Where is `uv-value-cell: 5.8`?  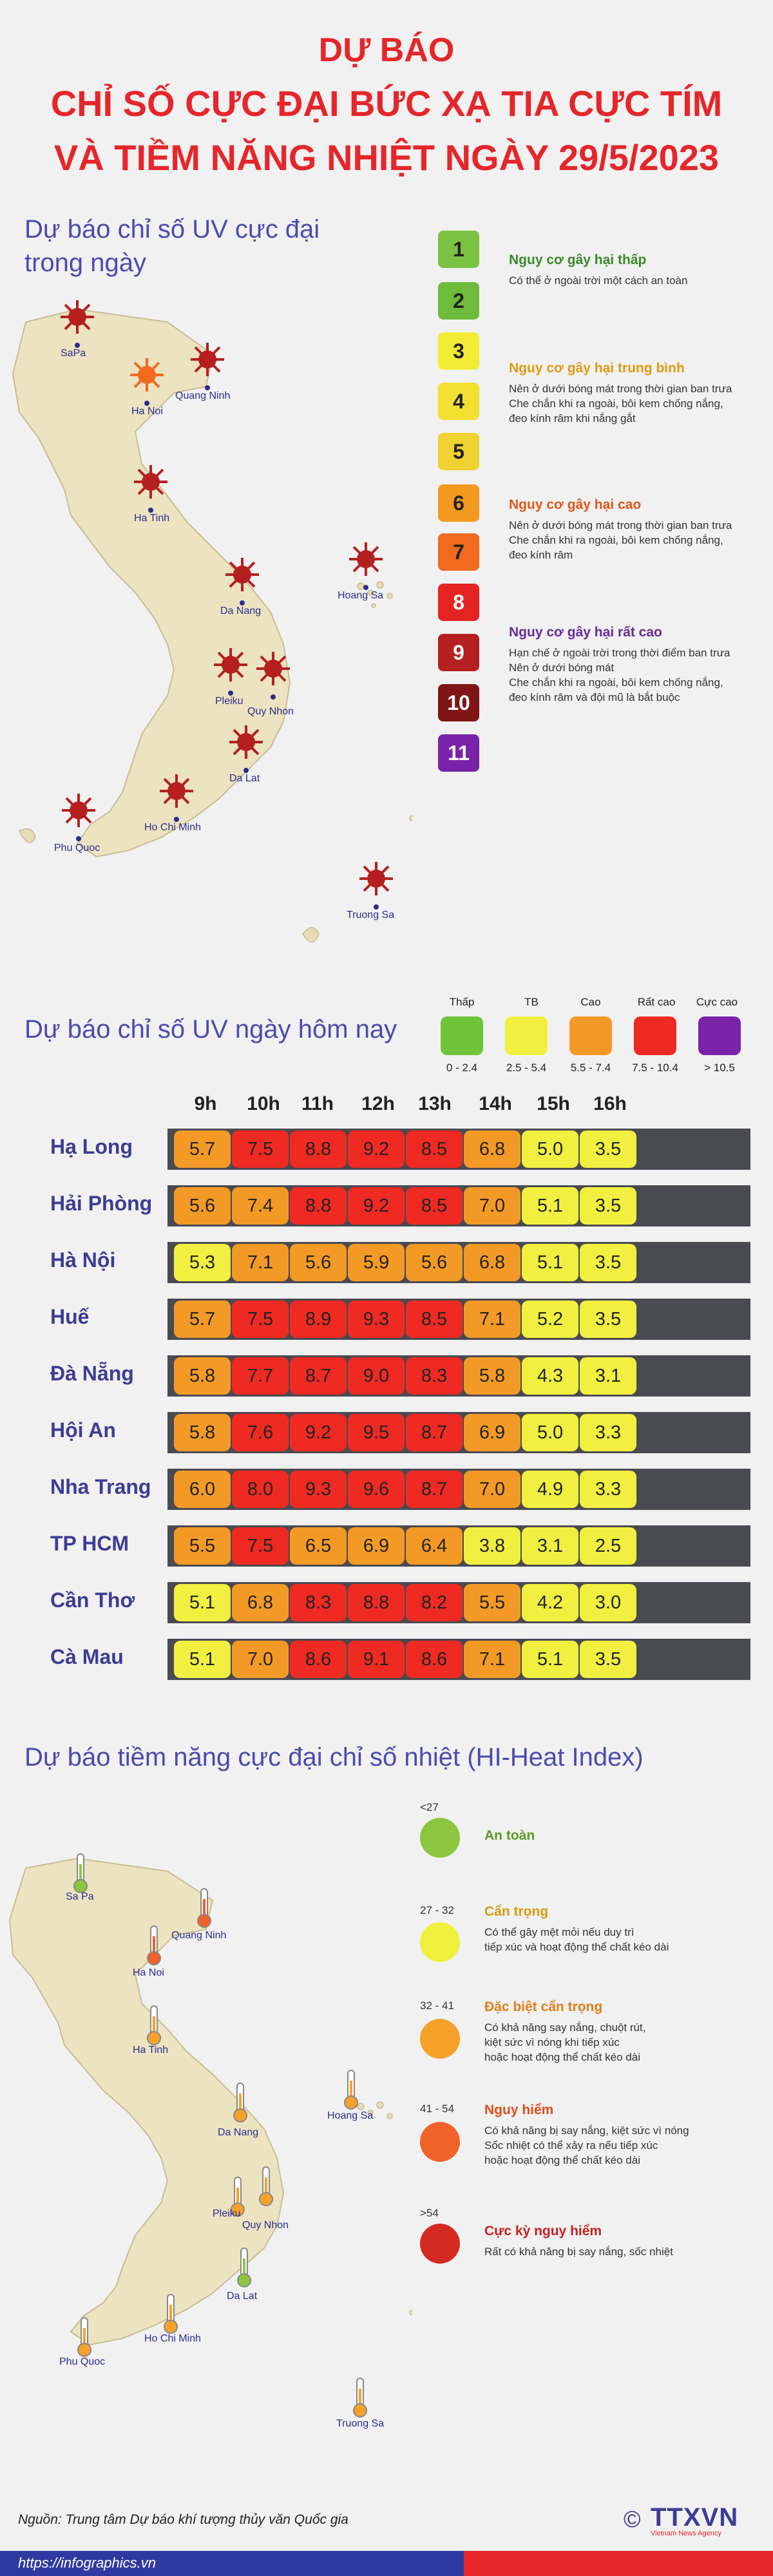
uv-value-cell: 5.8 is located at coordinates (492, 1376).